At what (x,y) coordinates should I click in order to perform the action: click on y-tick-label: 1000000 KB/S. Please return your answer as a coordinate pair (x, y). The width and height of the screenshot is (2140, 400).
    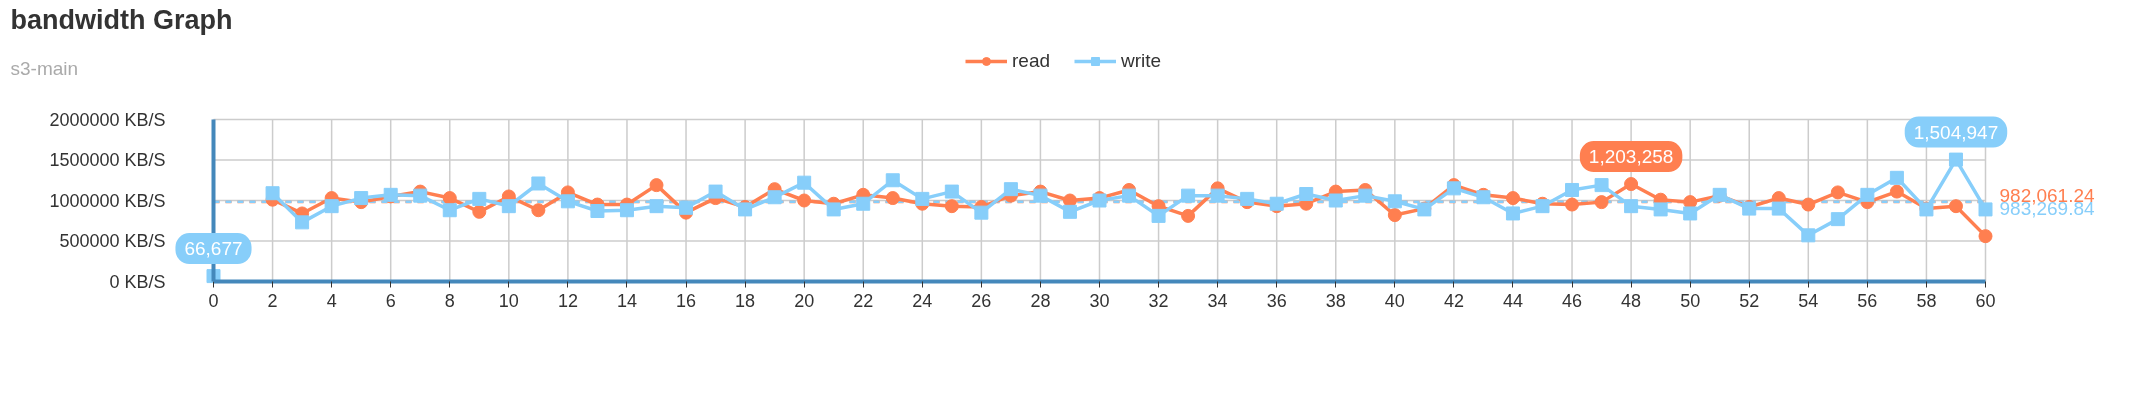
    Looking at the image, I should click on (107, 200).